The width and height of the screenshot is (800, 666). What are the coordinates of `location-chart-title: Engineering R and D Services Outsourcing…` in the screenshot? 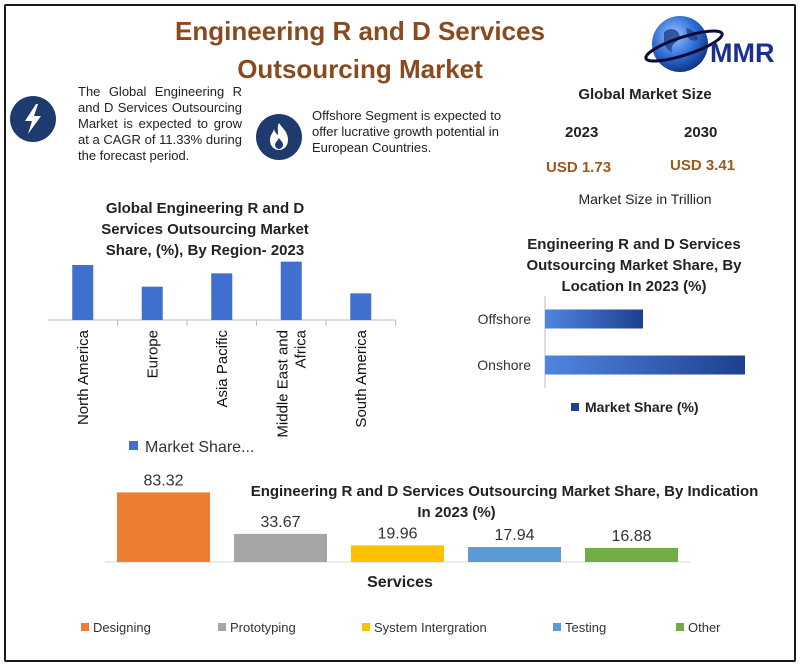 It's located at (634, 265).